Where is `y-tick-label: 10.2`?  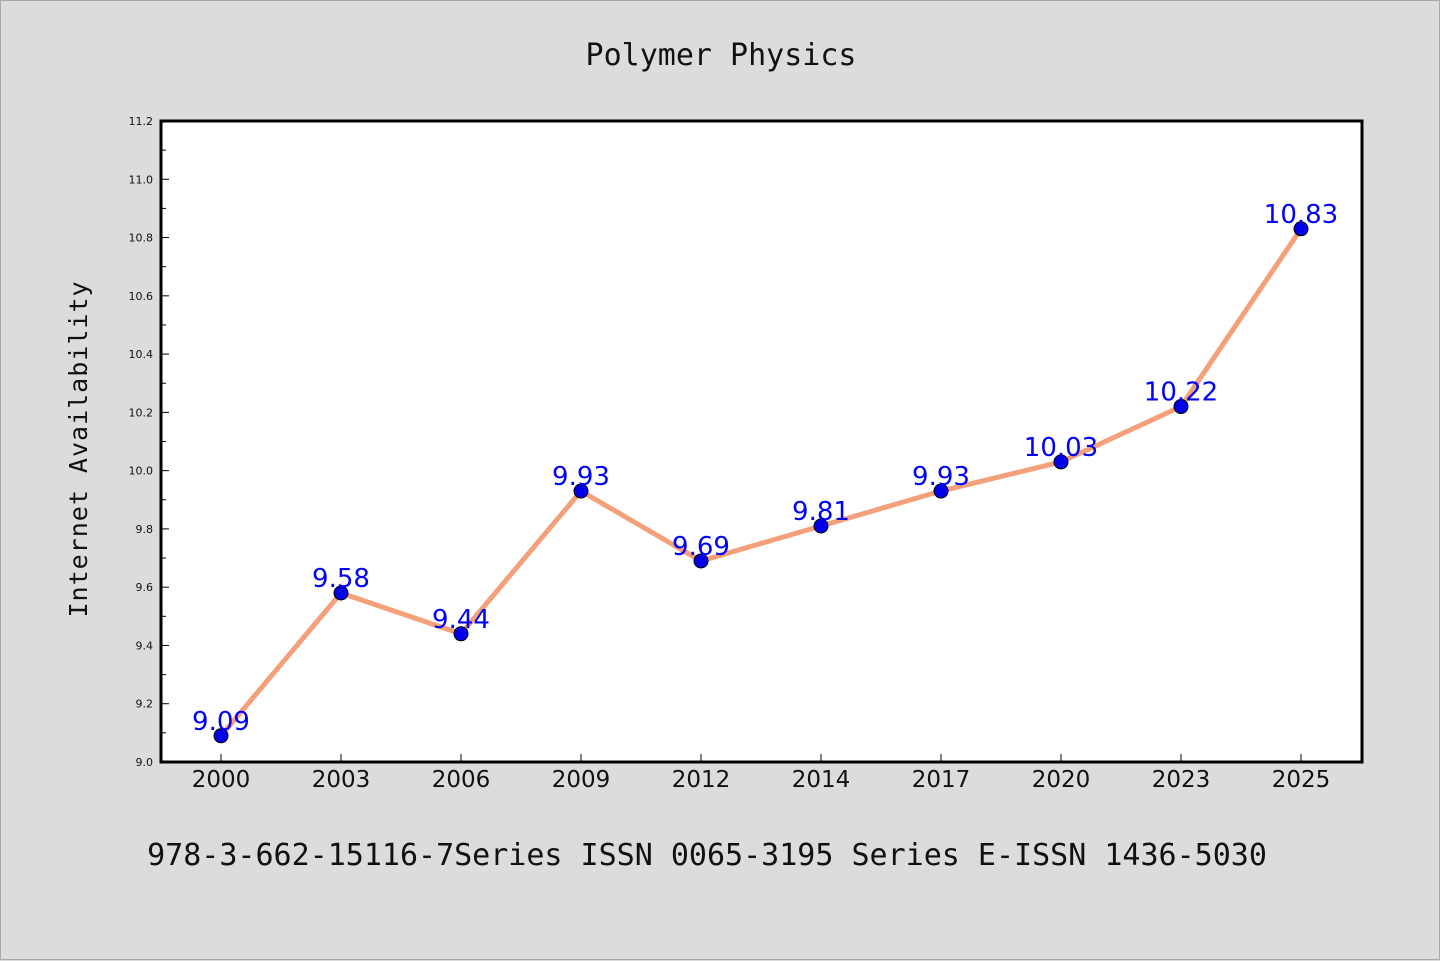
y-tick-label: 10.2 is located at coordinates (141, 412).